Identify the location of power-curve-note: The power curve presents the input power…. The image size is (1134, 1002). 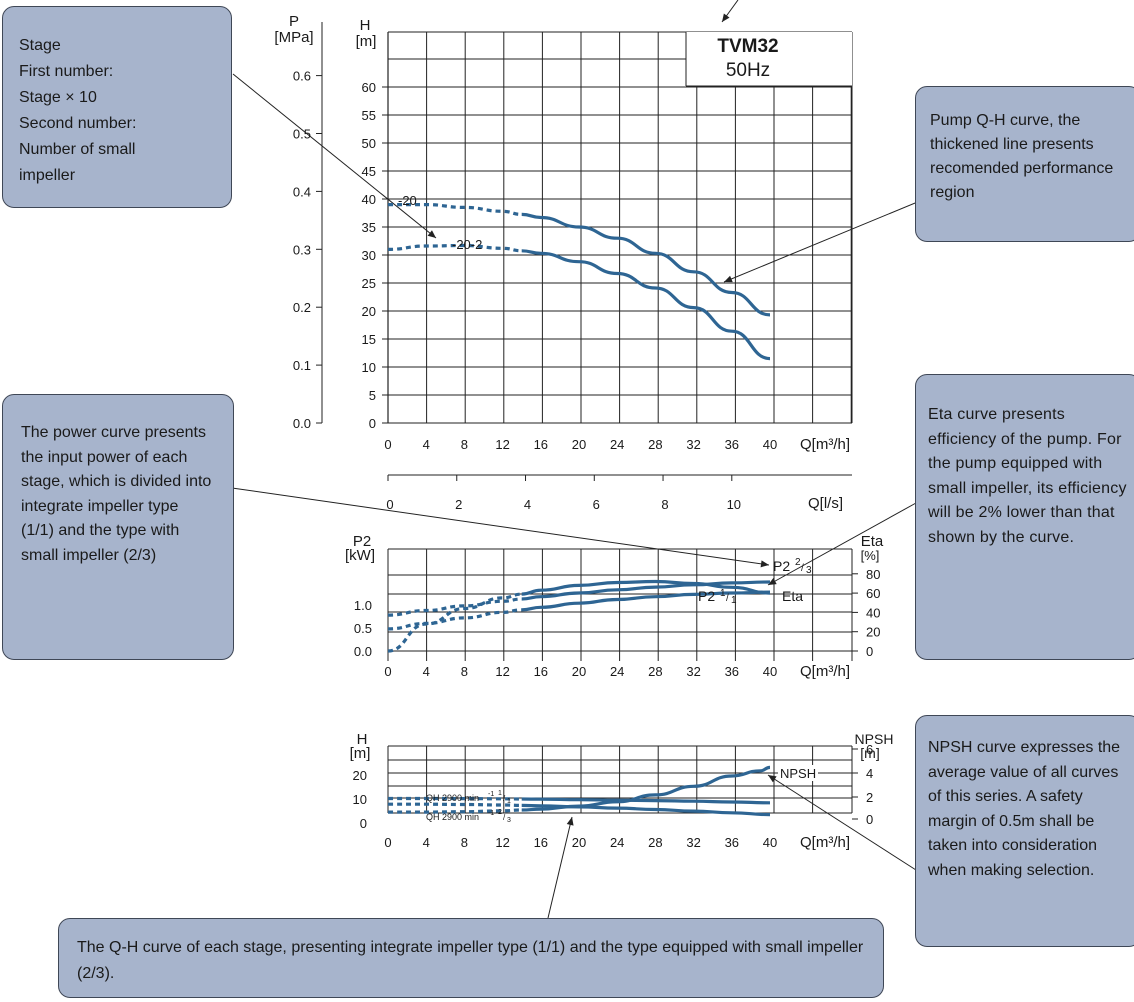
(118, 527).